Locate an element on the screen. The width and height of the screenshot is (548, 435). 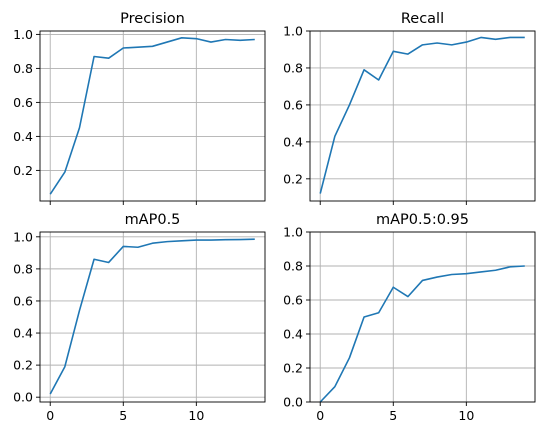
precision-y-tick-label: 0.8 is located at coordinates (23, 68).